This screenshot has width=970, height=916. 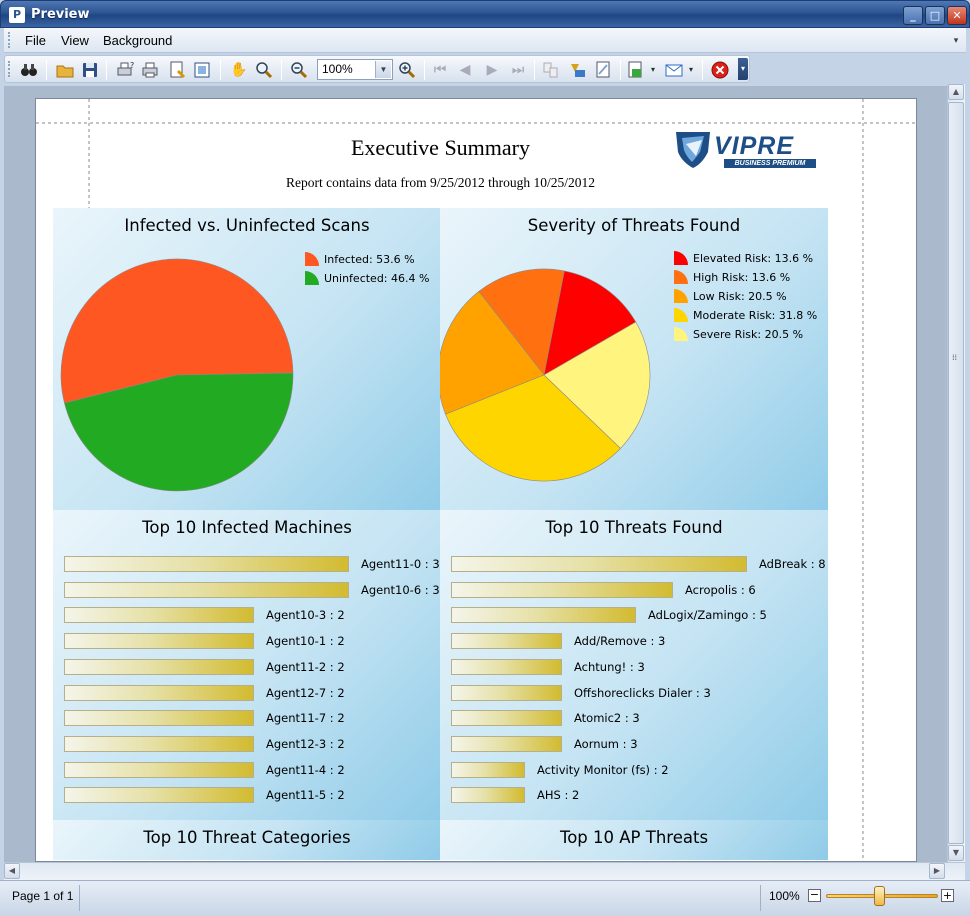 I want to click on background-color-icon, so click(x=577, y=70).